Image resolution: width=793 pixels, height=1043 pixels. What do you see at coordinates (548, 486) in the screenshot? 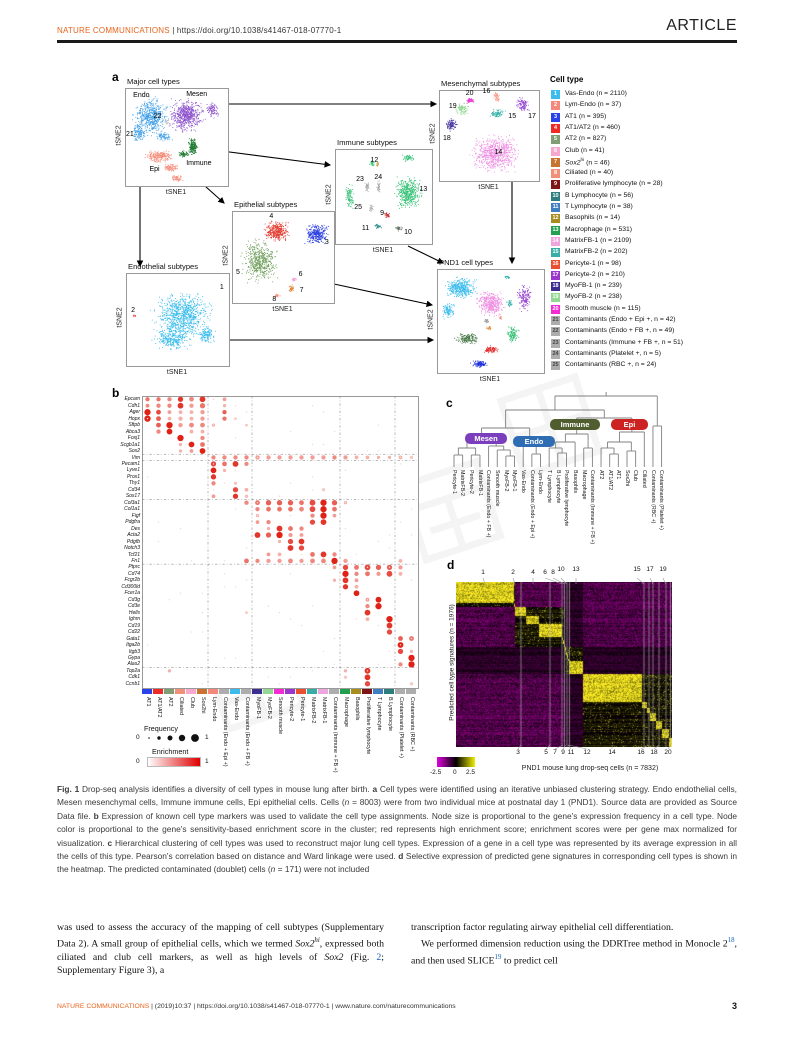
I see `dendrogram-leaf-label: T Lymphocyte` at bounding box center [548, 486].